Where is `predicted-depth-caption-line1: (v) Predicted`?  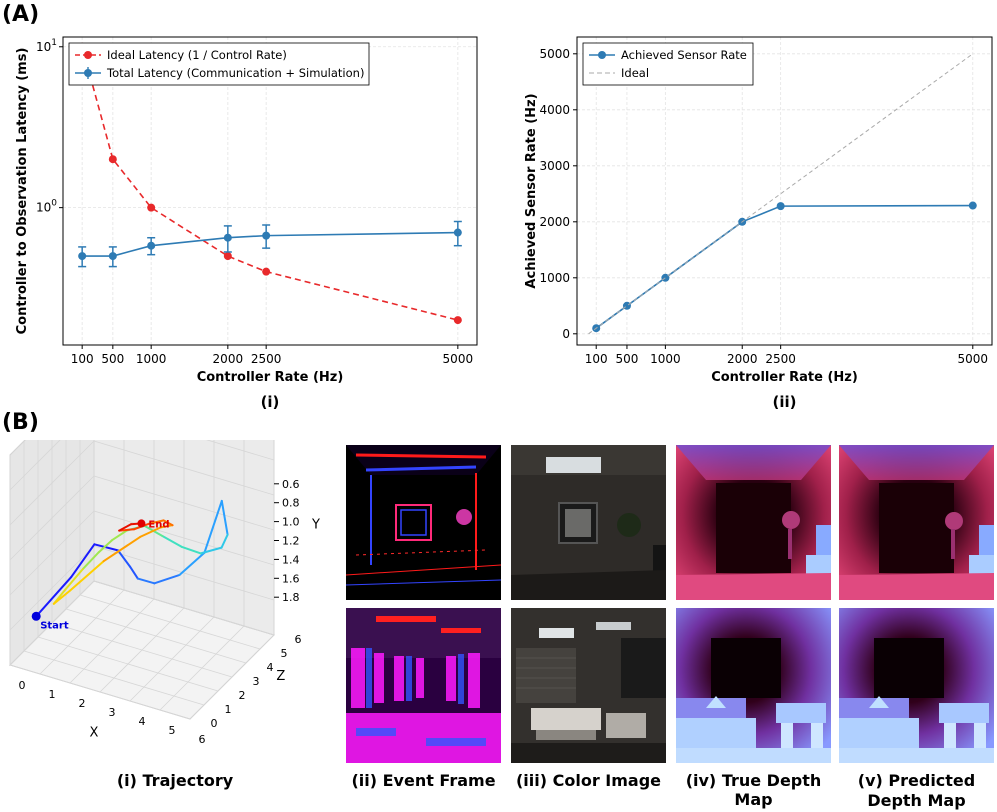 predicted-depth-caption-line1: (v) Predicted is located at coordinates (916, 780).